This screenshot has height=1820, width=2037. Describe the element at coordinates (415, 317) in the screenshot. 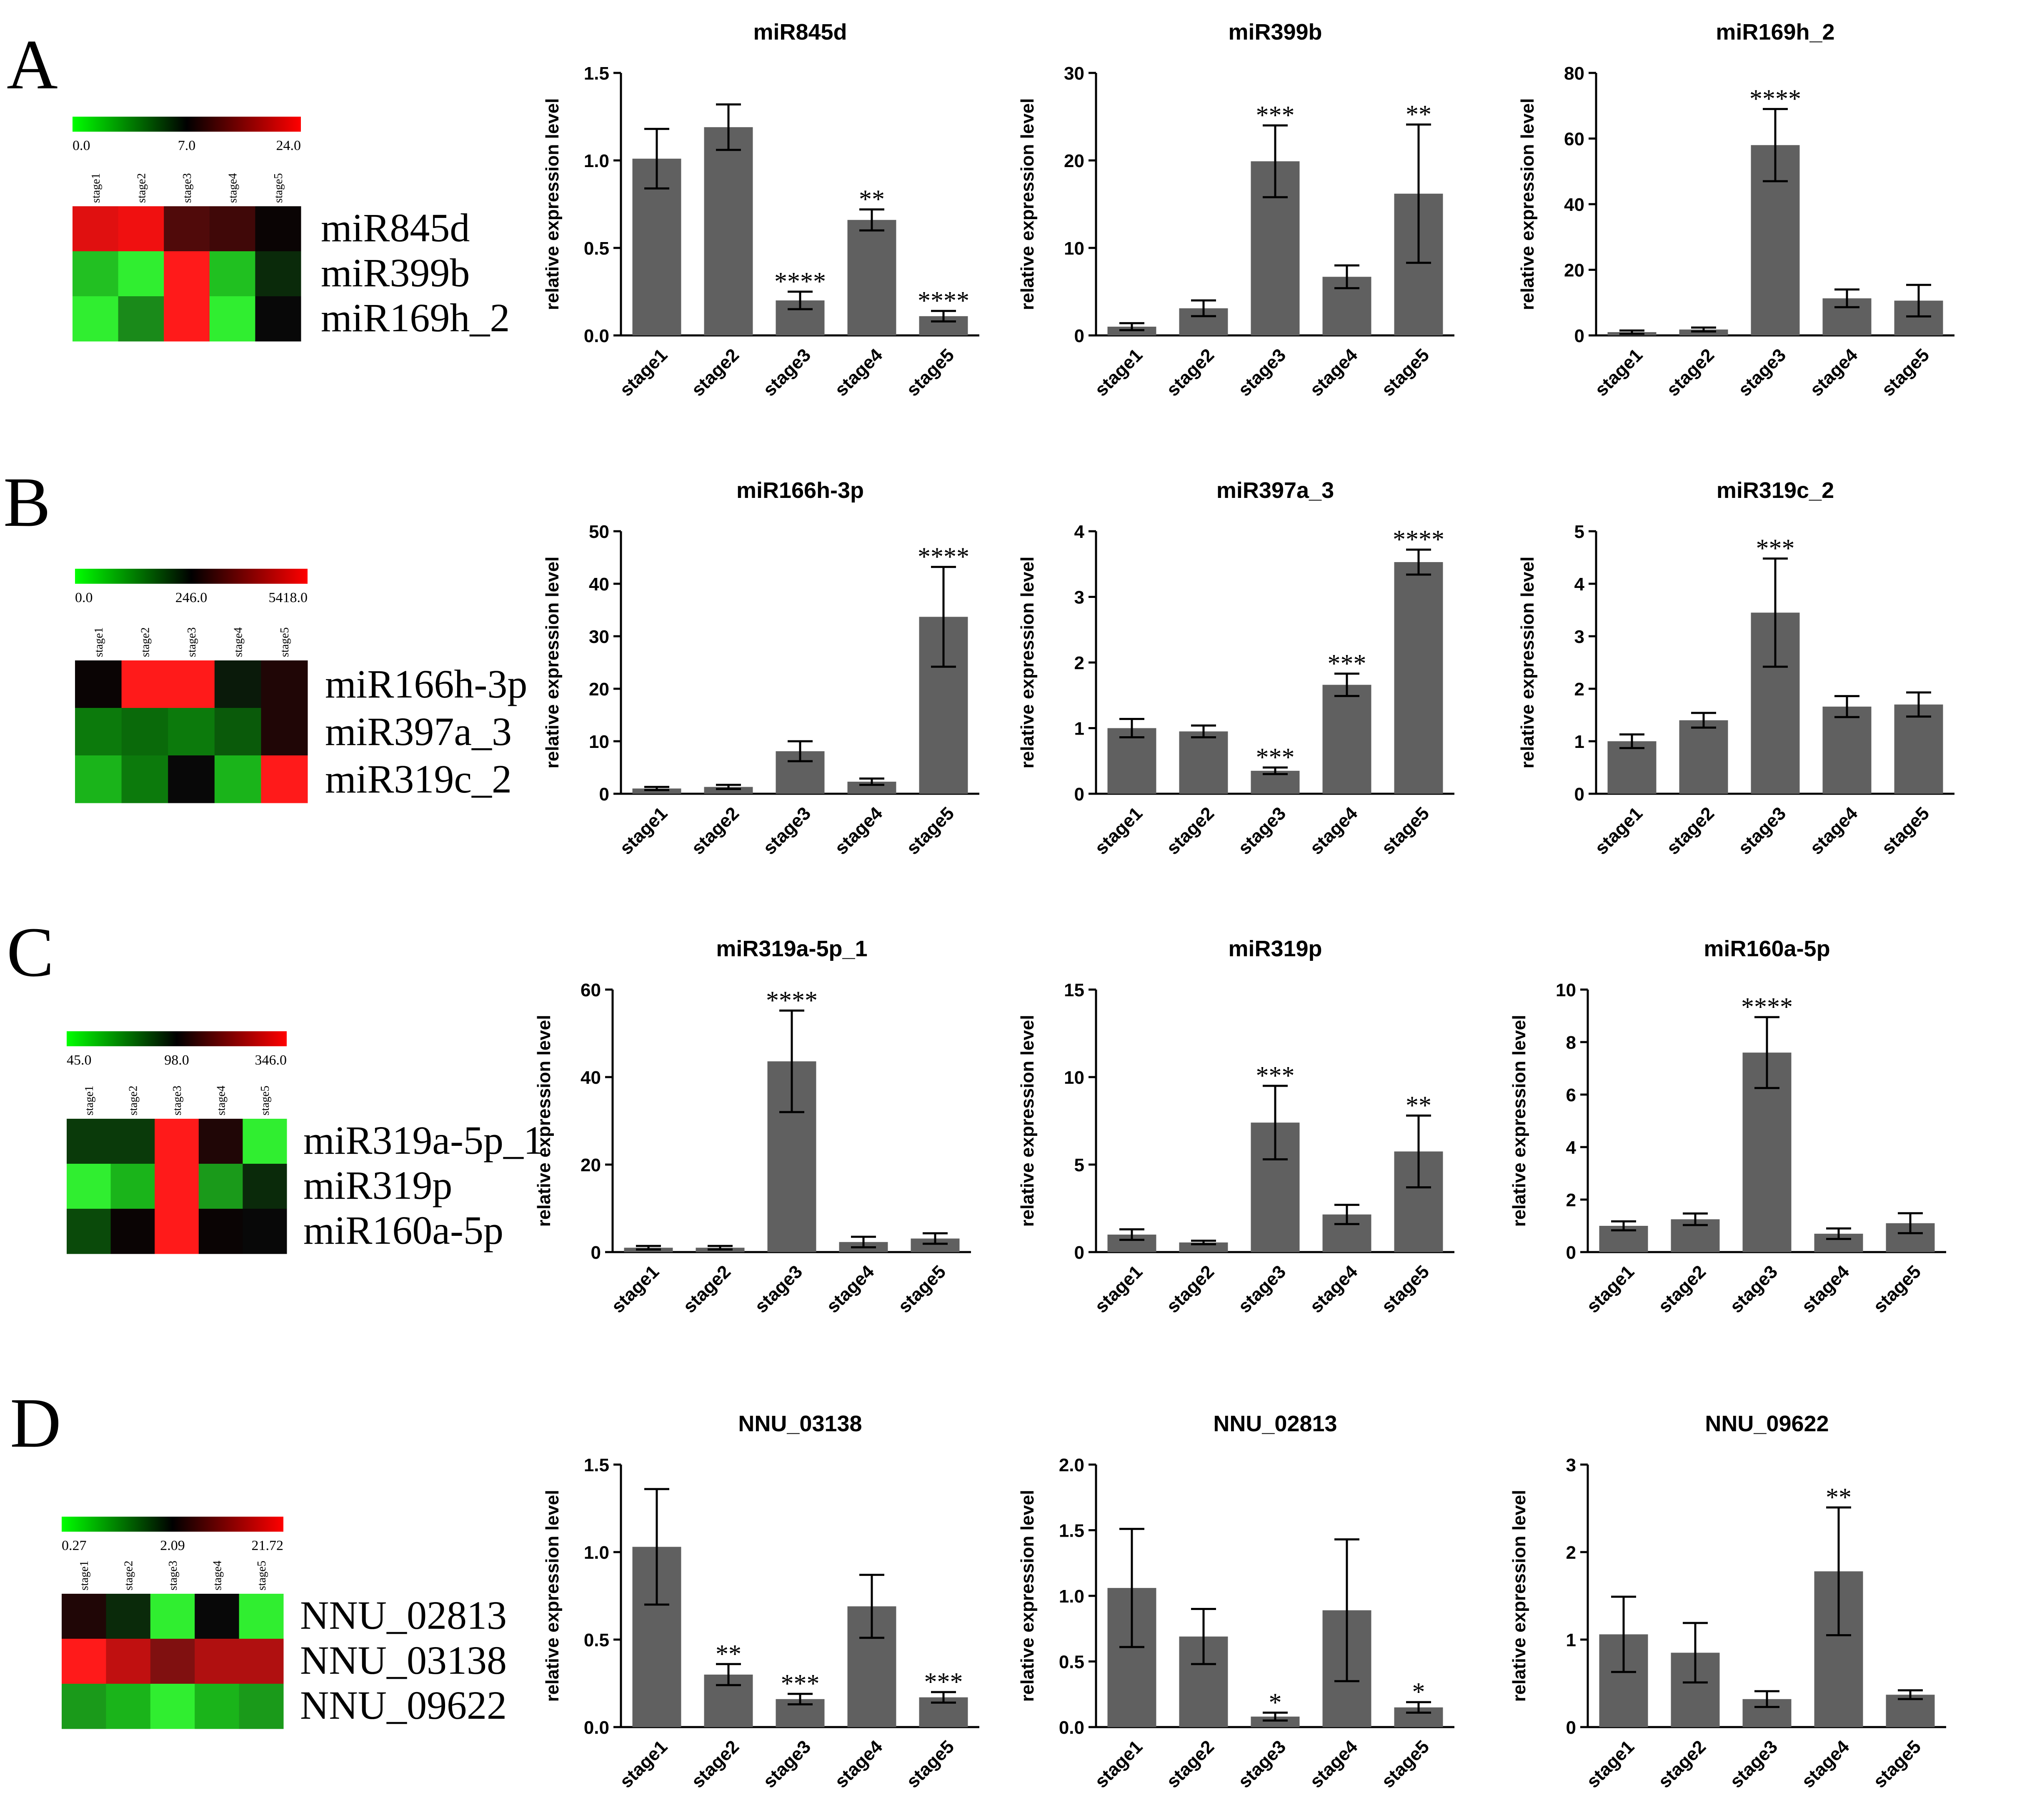

I see `heatmap-row-label: miR169h_2` at that location.